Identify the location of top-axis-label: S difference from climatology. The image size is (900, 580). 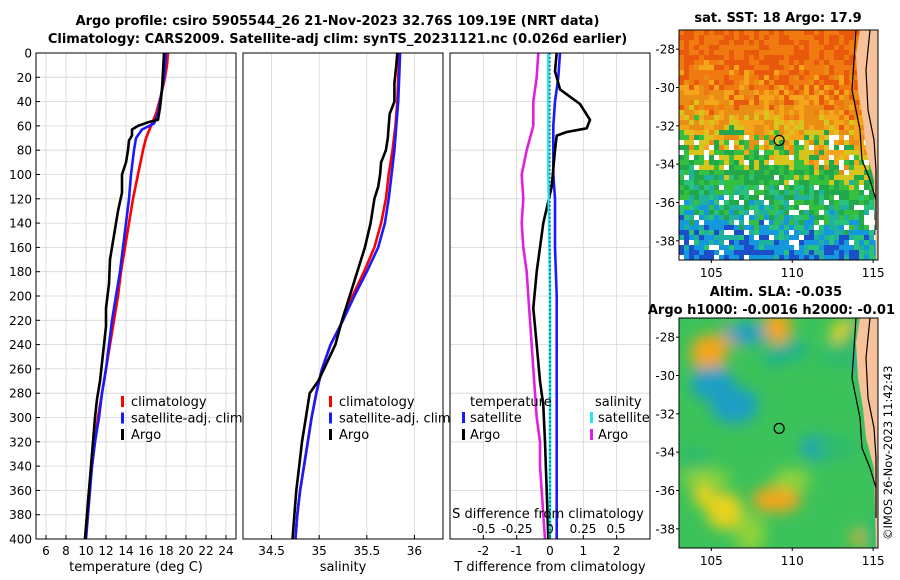
(548, 514).